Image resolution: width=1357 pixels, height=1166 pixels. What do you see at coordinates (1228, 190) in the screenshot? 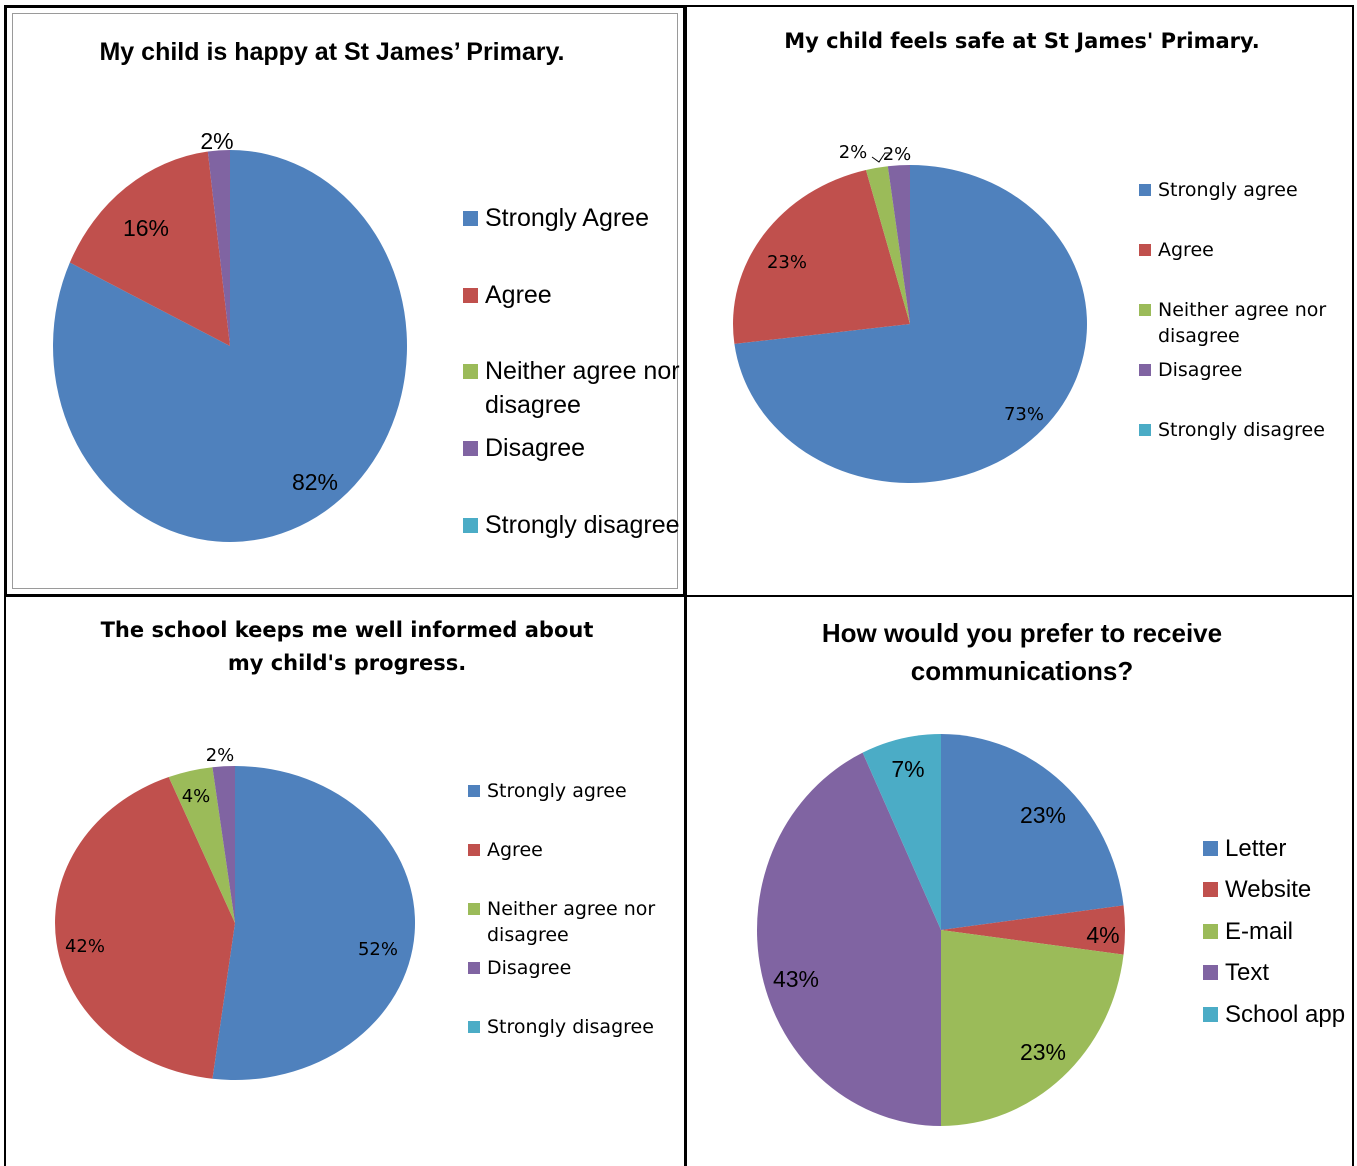
I see `legend-label: Strongly agree` at bounding box center [1228, 190].